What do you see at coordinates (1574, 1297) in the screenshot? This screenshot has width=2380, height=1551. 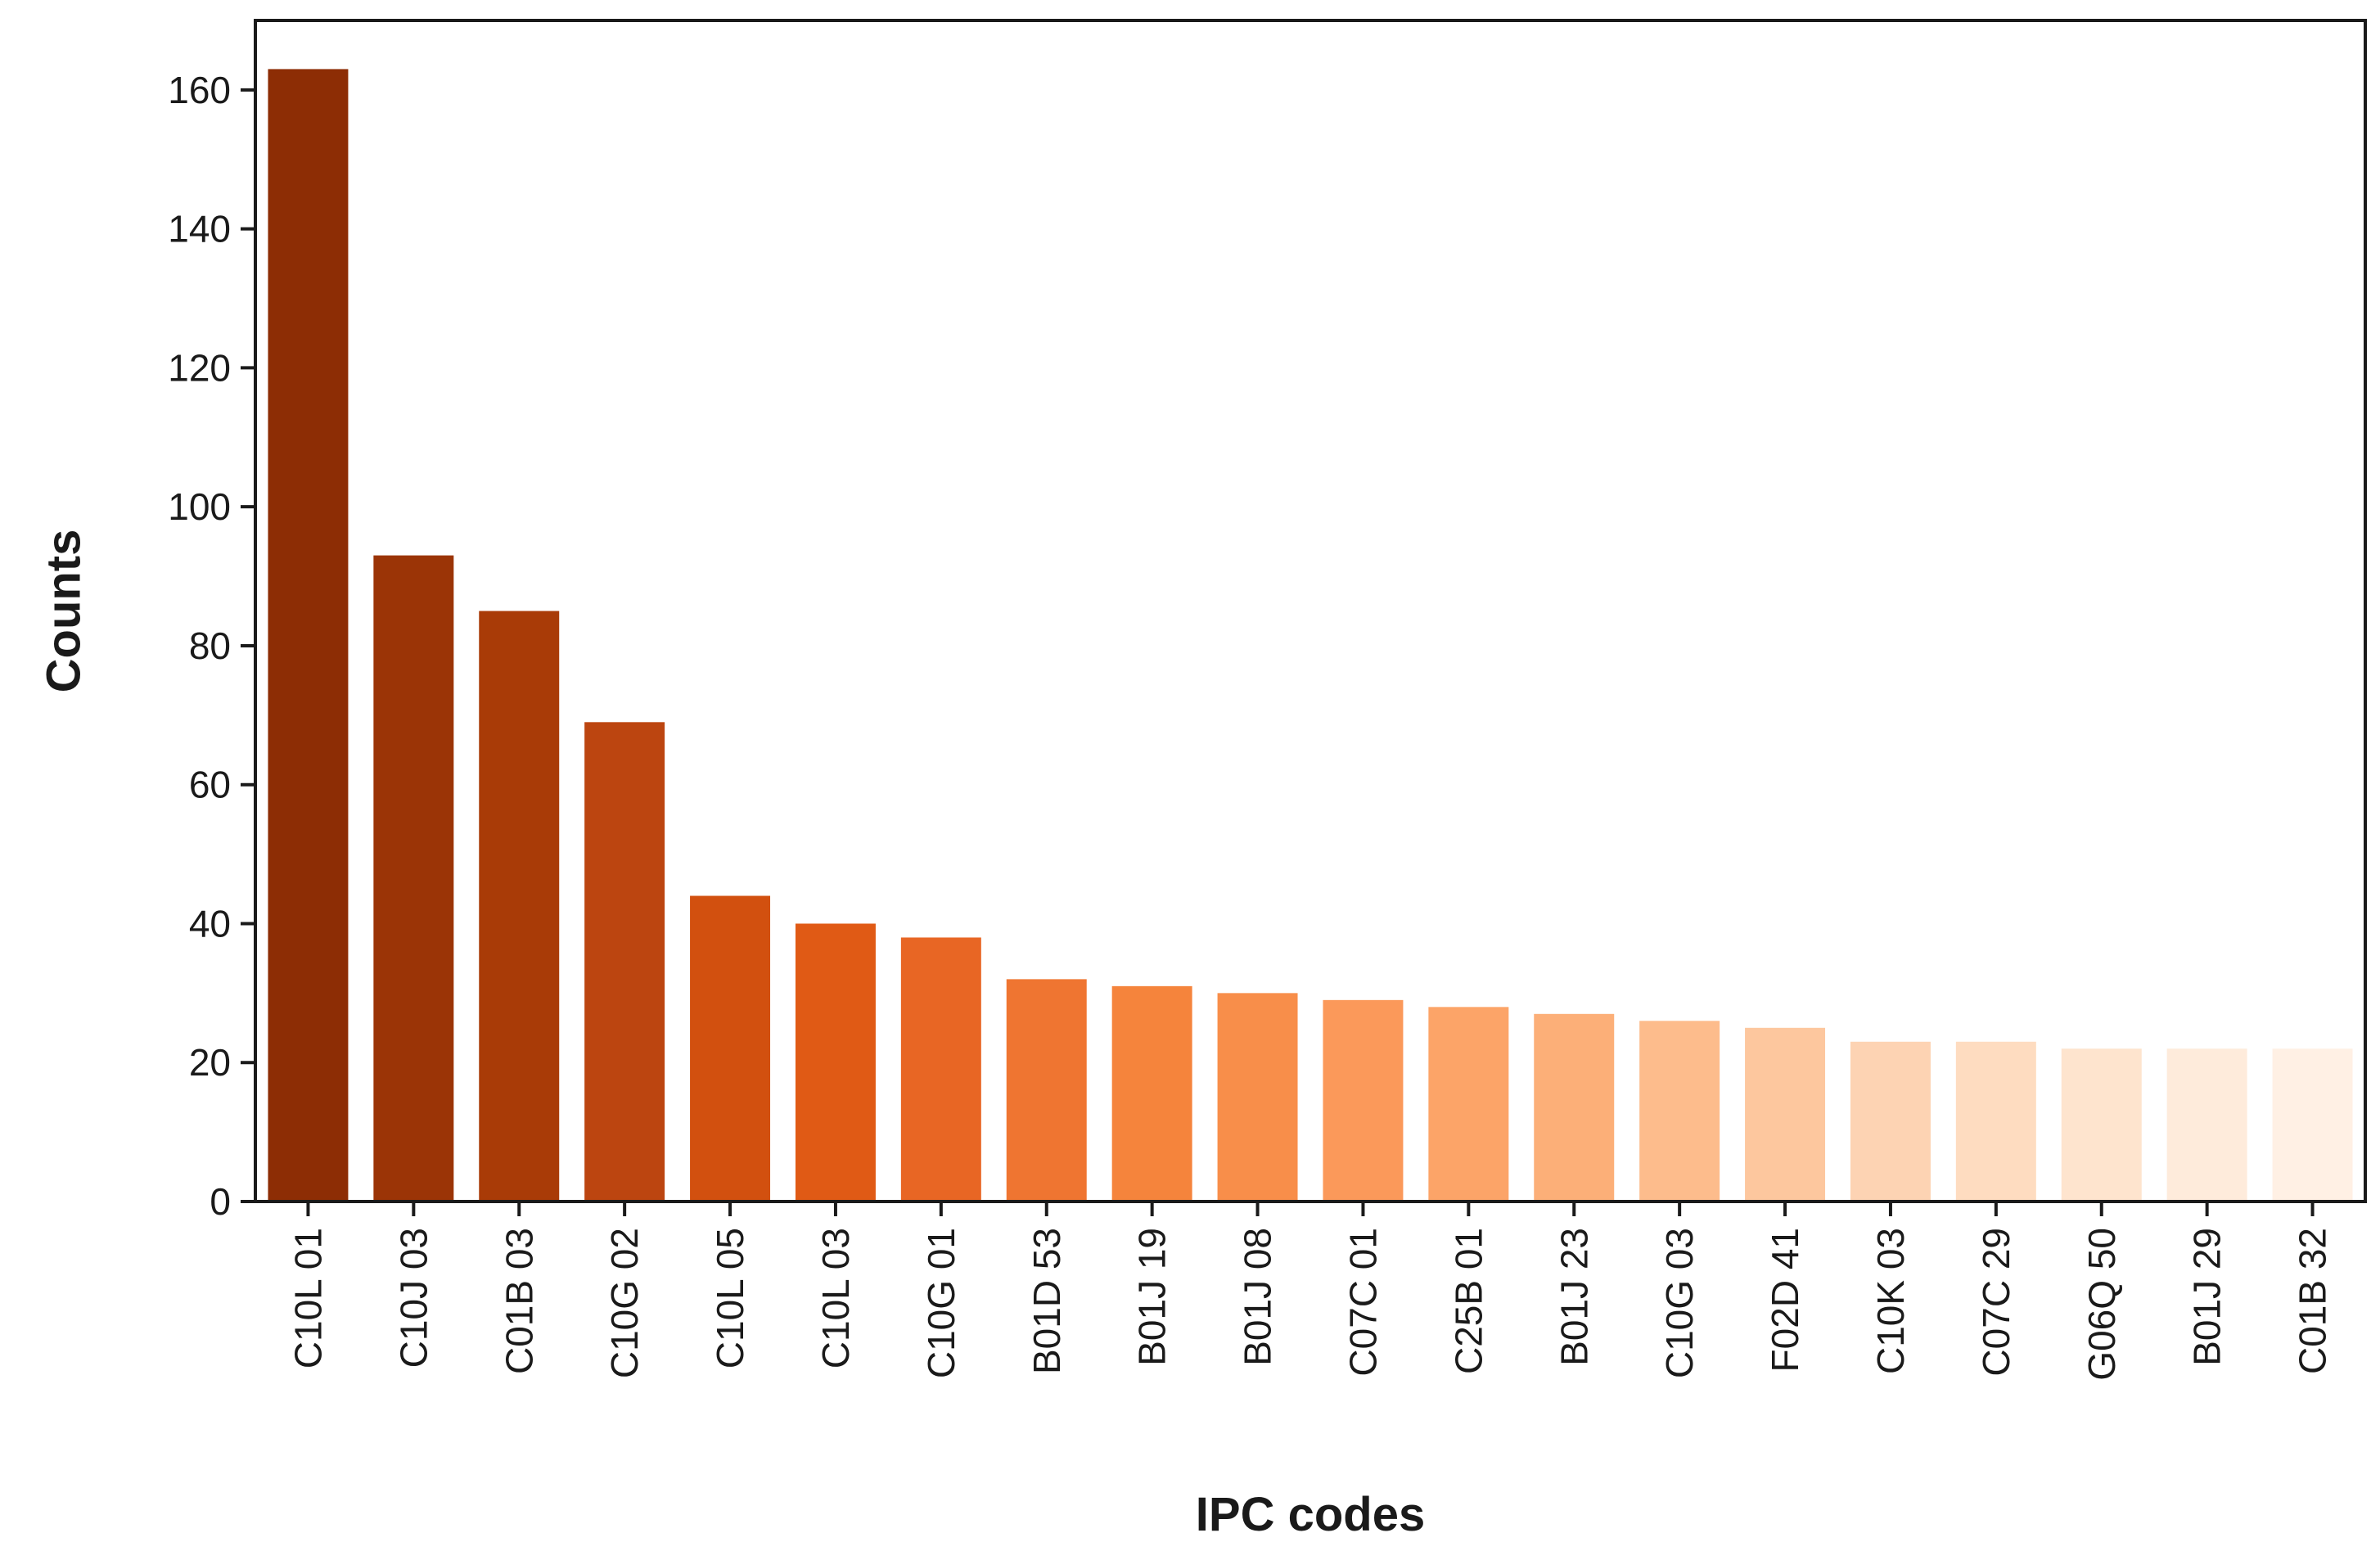 I see `x-tick-label-12: B01J 23` at bounding box center [1574, 1297].